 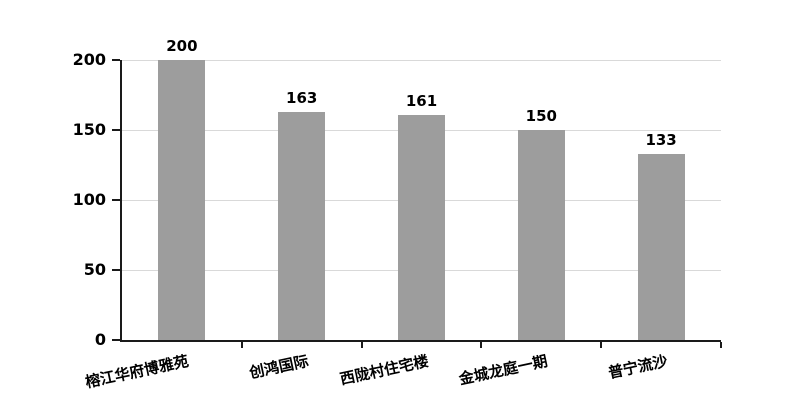 I want to click on y-tick-label: 150, so click(x=89, y=129).